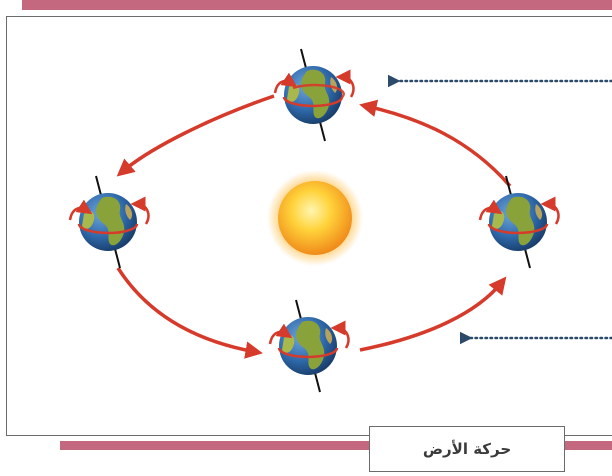 The image size is (612, 476). I want to click on earth-globe-icon-right, so click(519, 222).